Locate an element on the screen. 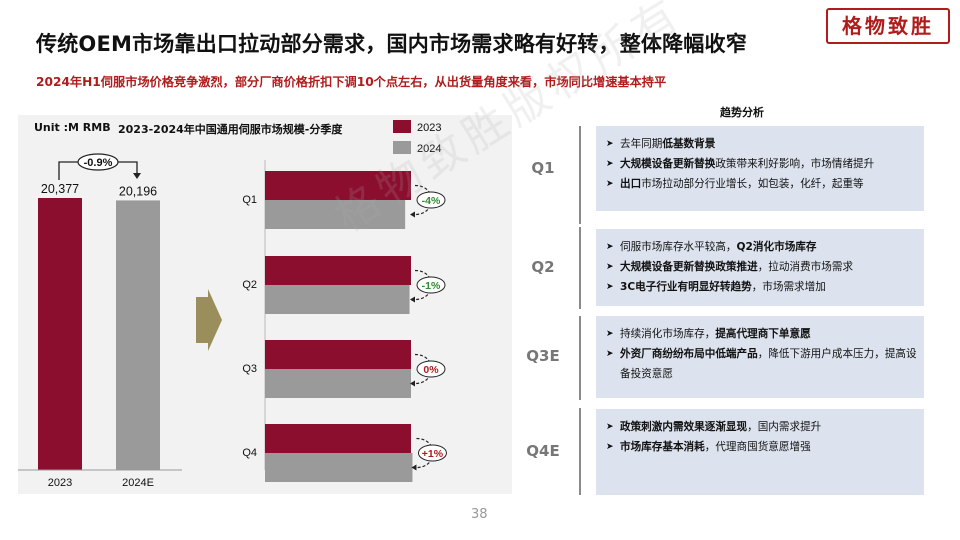  trend-bullet: ➤ 持续消化市场库存，提高代理商下单意愿 is located at coordinates (762, 334).